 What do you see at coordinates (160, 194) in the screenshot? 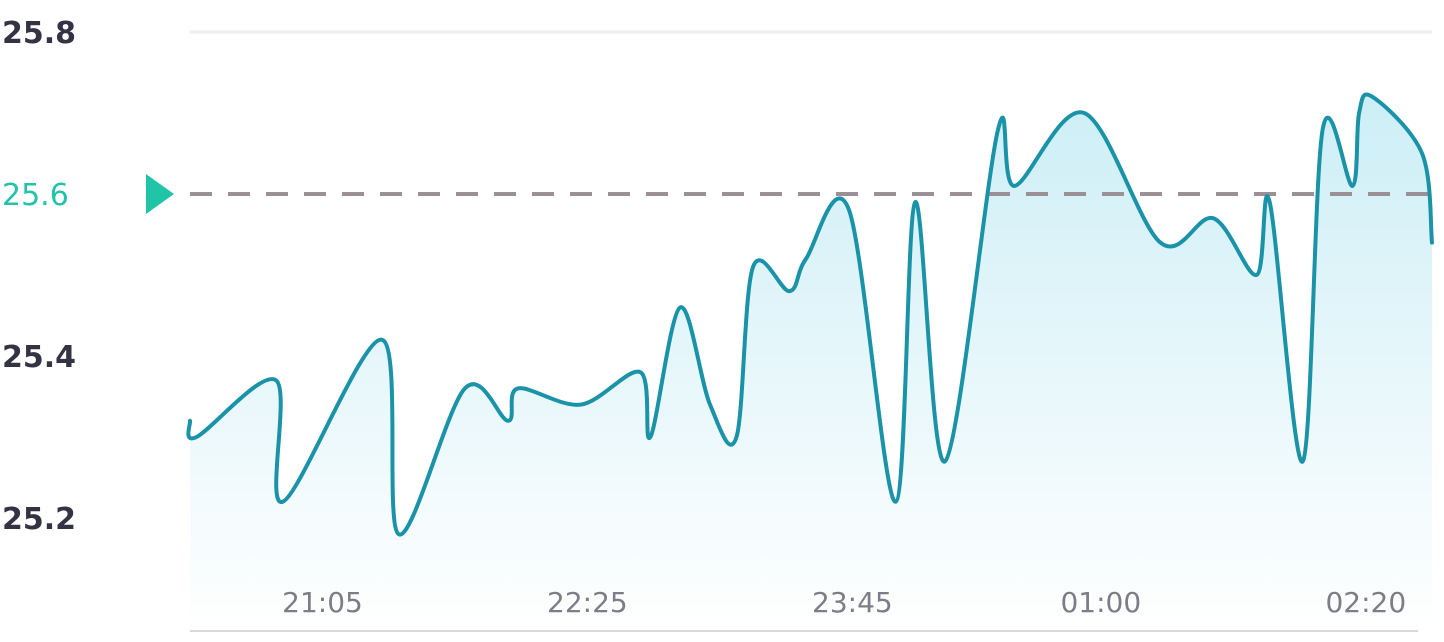
I see `current-value-marker-icon` at bounding box center [160, 194].